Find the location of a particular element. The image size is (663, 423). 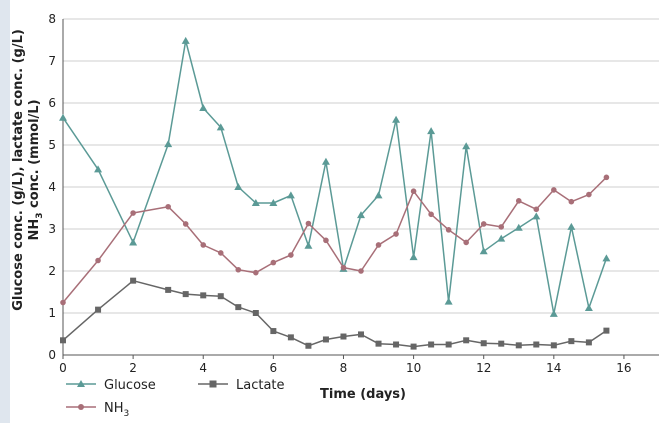

series-lactate is located at coordinates (335, 313).